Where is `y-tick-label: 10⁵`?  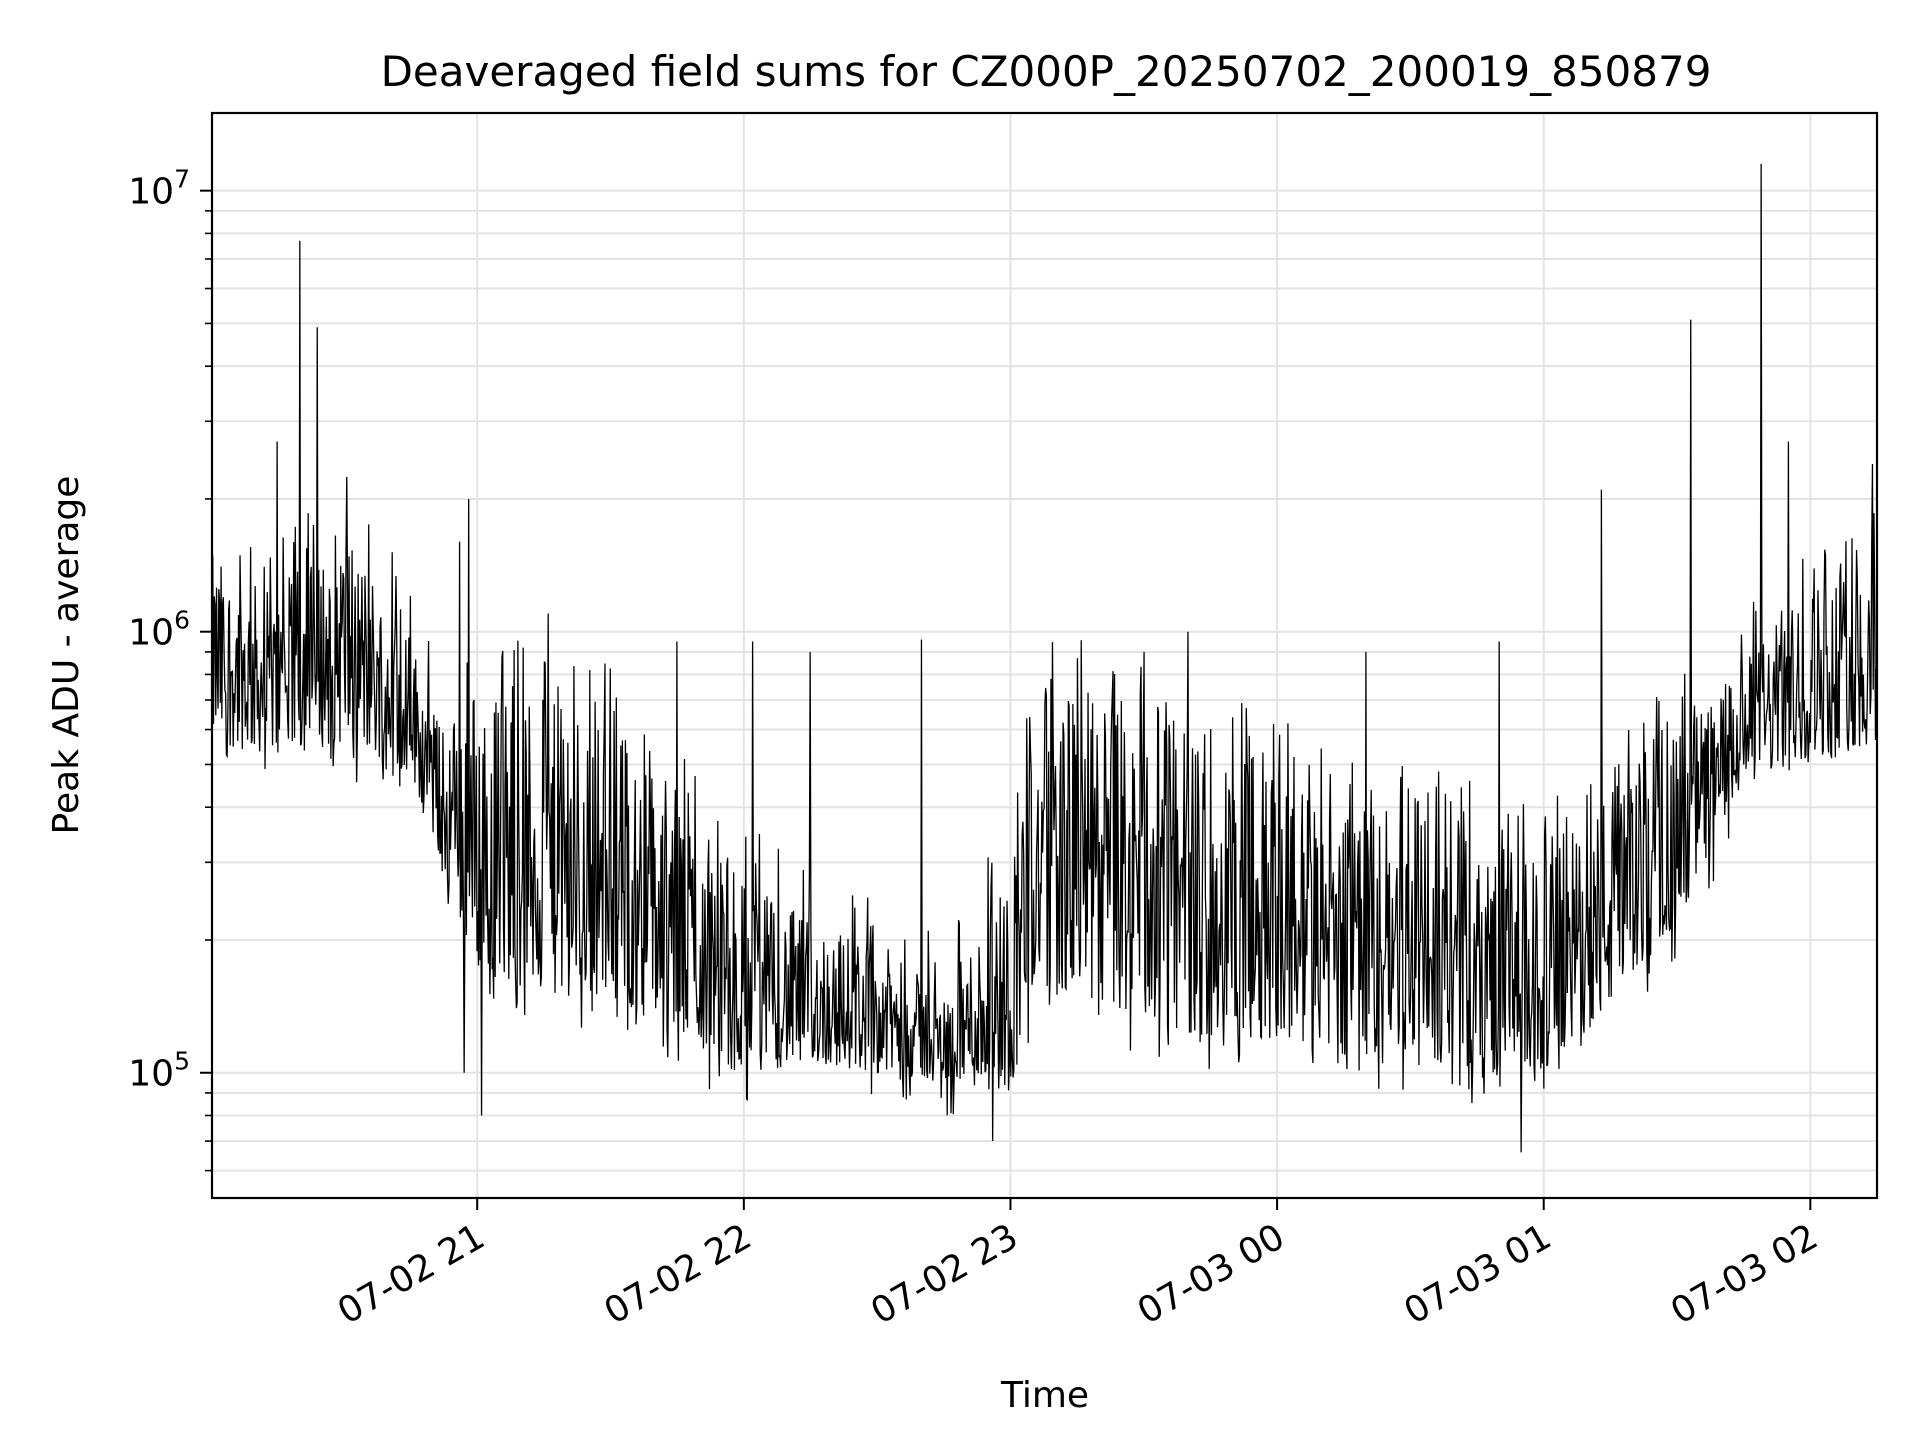
y-tick-label: 10⁵ is located at coordinates (159, 1071).